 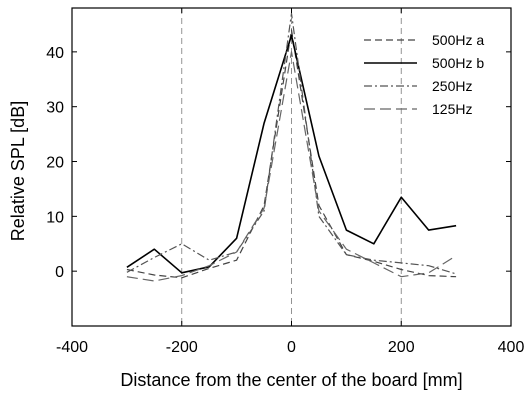 I want to click on legend: 500Hz a 500Hz b 250Hz 125Hz, so click(x=424, y=74).